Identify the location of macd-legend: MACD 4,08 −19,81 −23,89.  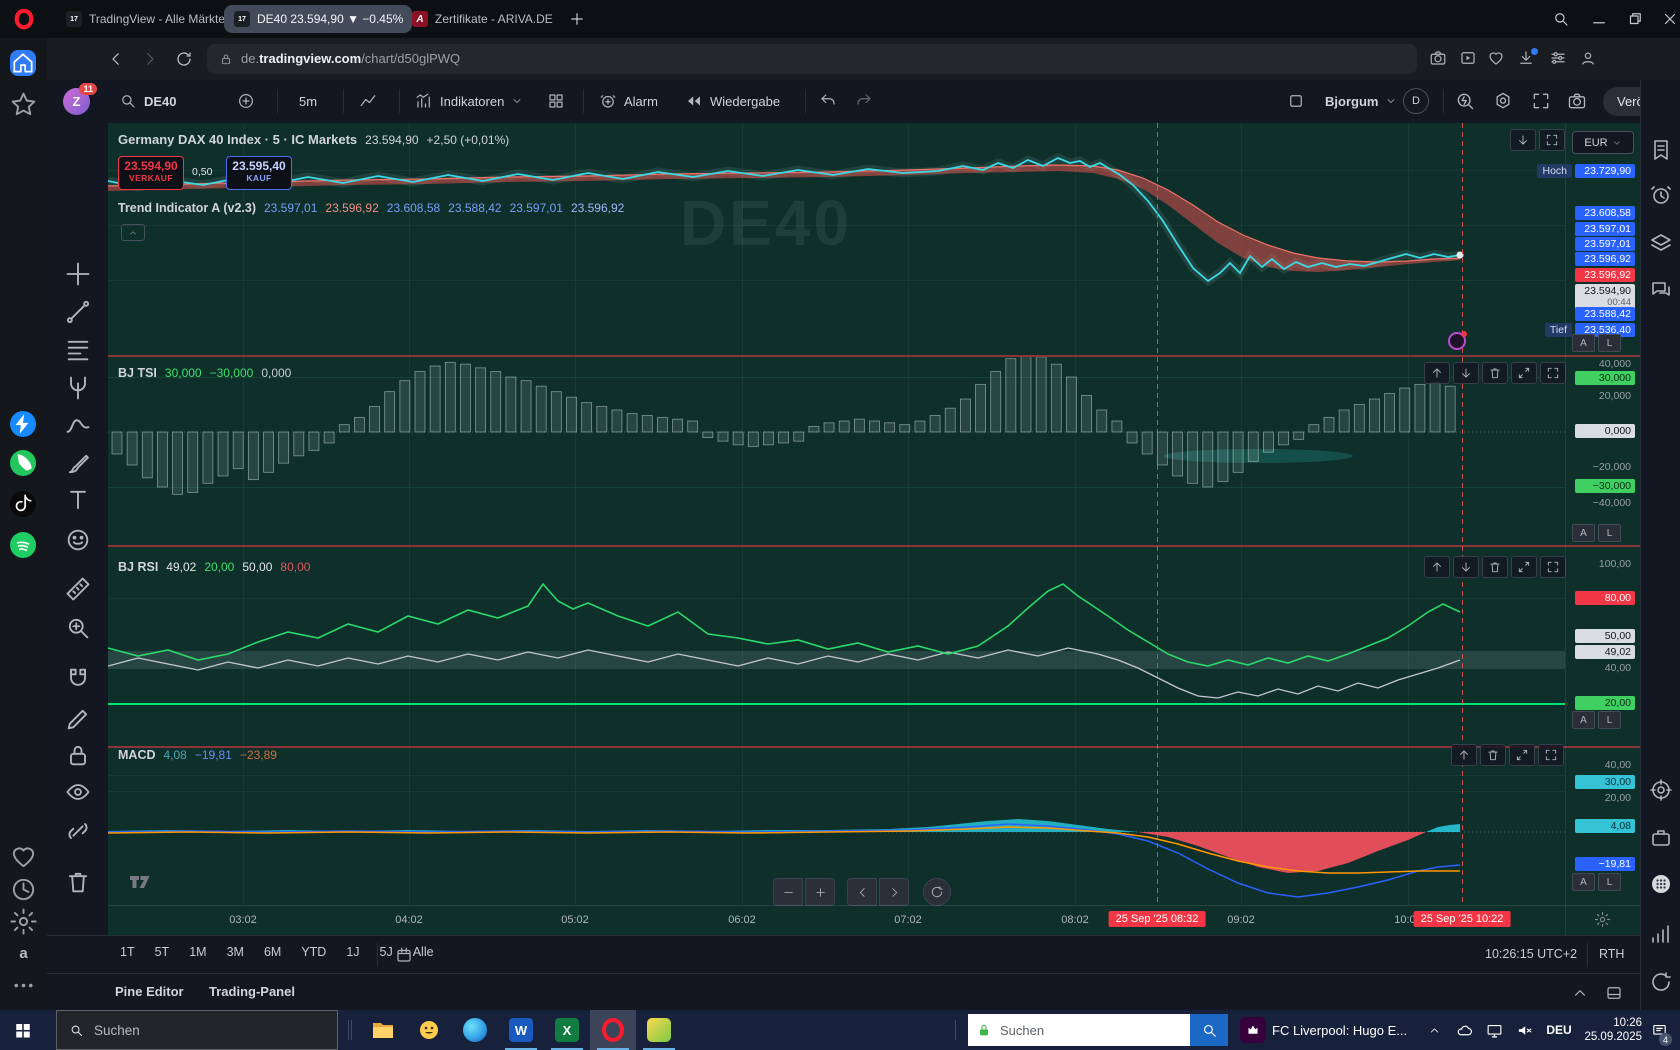
(197, 755).